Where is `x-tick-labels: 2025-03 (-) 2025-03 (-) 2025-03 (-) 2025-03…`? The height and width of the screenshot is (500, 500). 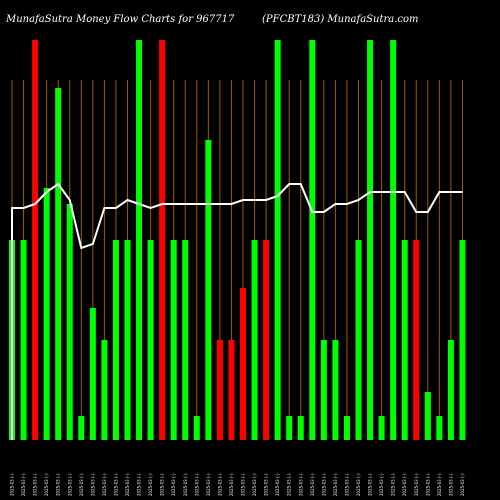
x-tick-labels: 2025-03 (-) 2025-03 (-) 2025-03 (-) 2025-03… is located at coordinates (237, 484).